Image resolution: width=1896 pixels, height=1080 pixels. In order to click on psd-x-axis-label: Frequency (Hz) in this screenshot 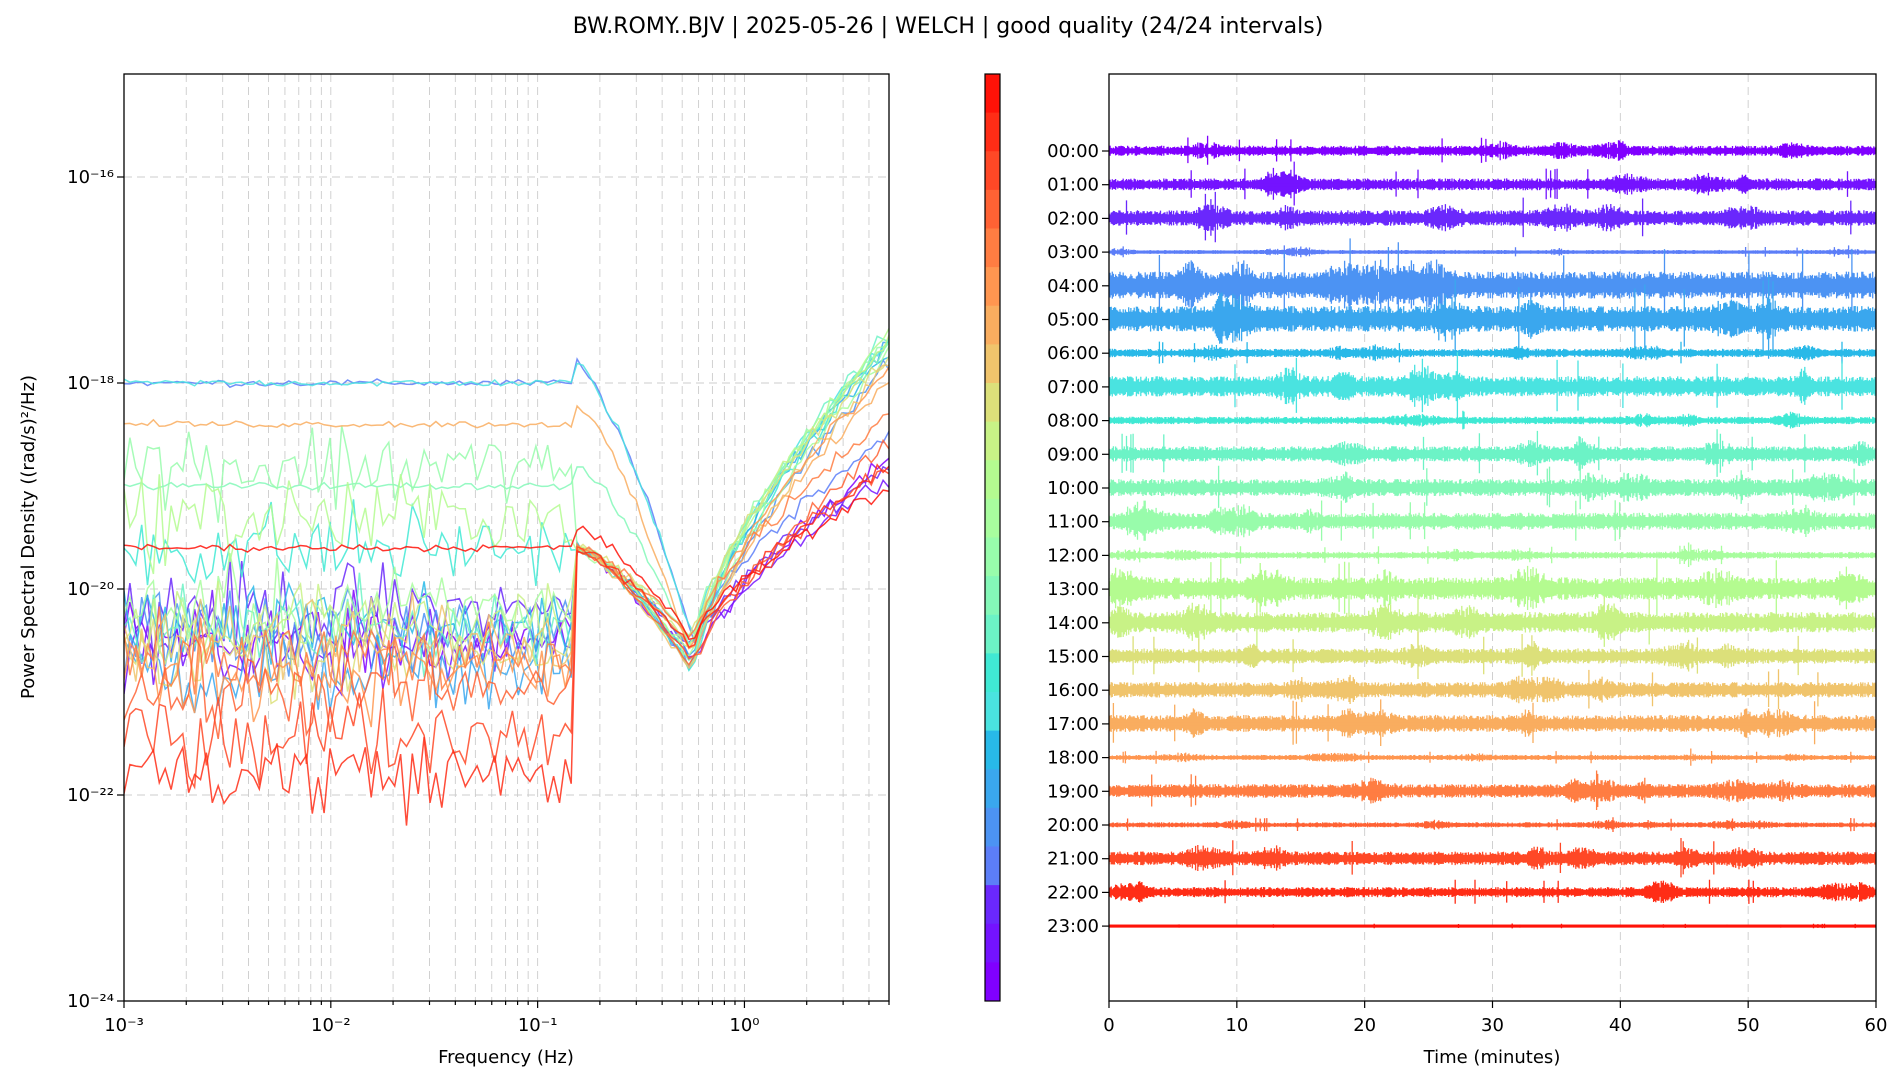, I will do `click(506, 1057)`.